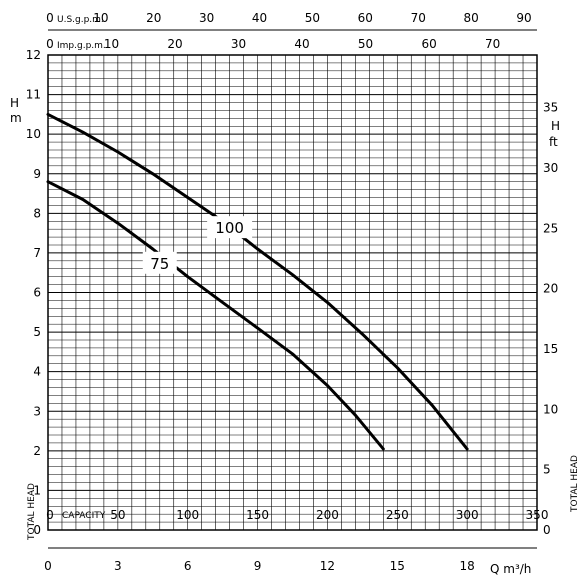  I want to click on top-us-tick-label: 20, so click(153, 18).